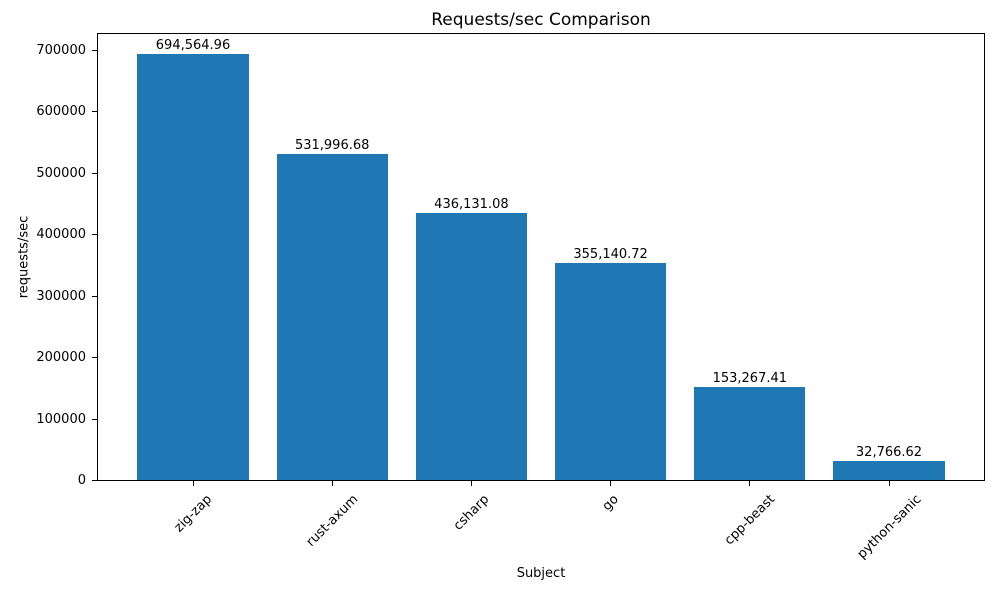 The height and width of the screenshot is (600, 1000). I want to click on y-tick-label: 0, so click(81, 480).